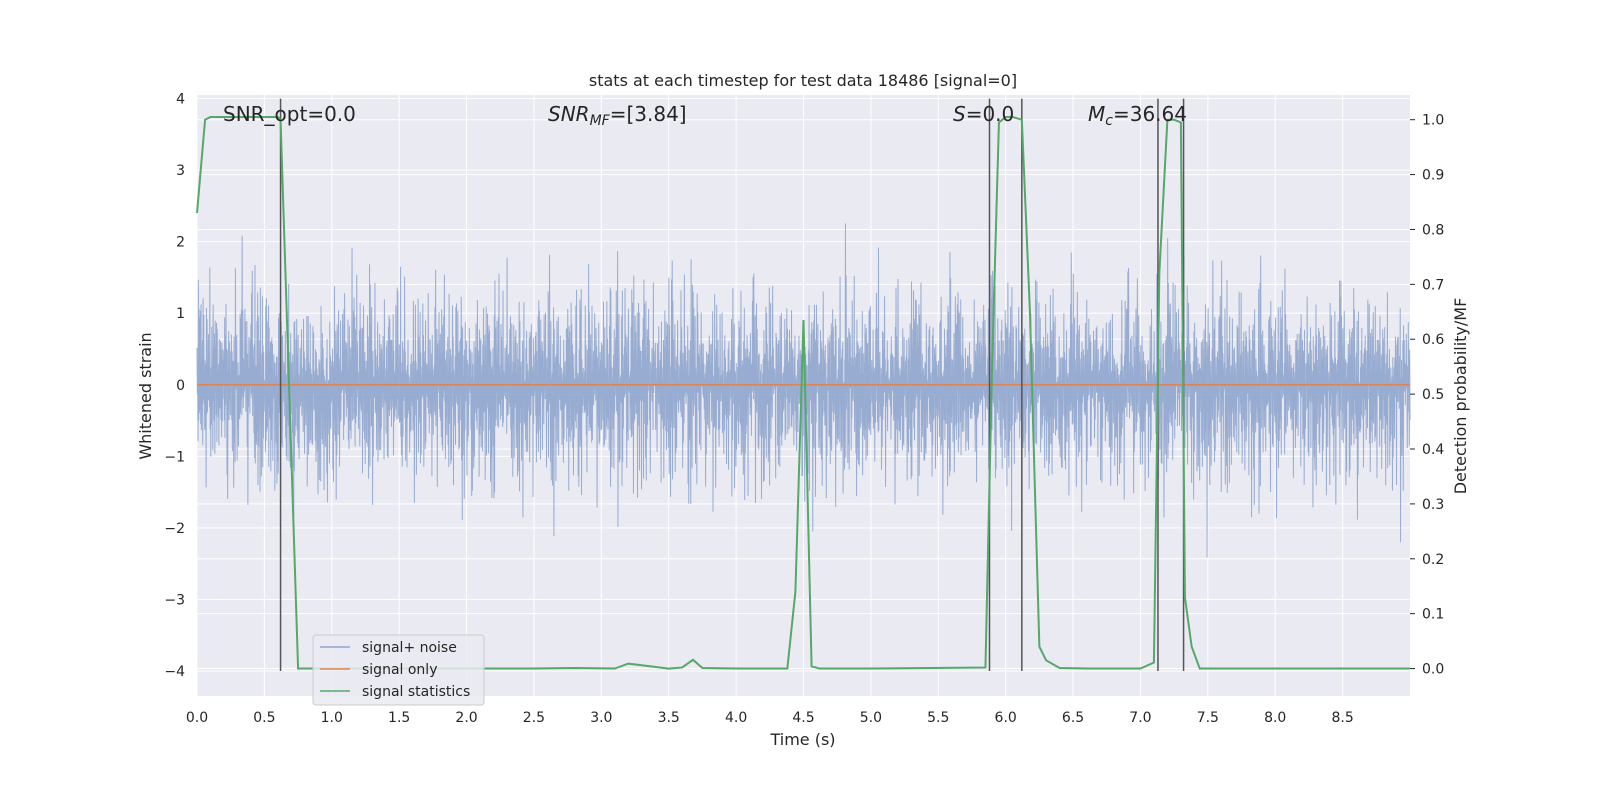  What do you see at coordinates (803, 718) in the screenshot?
I see `x-tick-label: 4.5` at bounding box center [803, 718].